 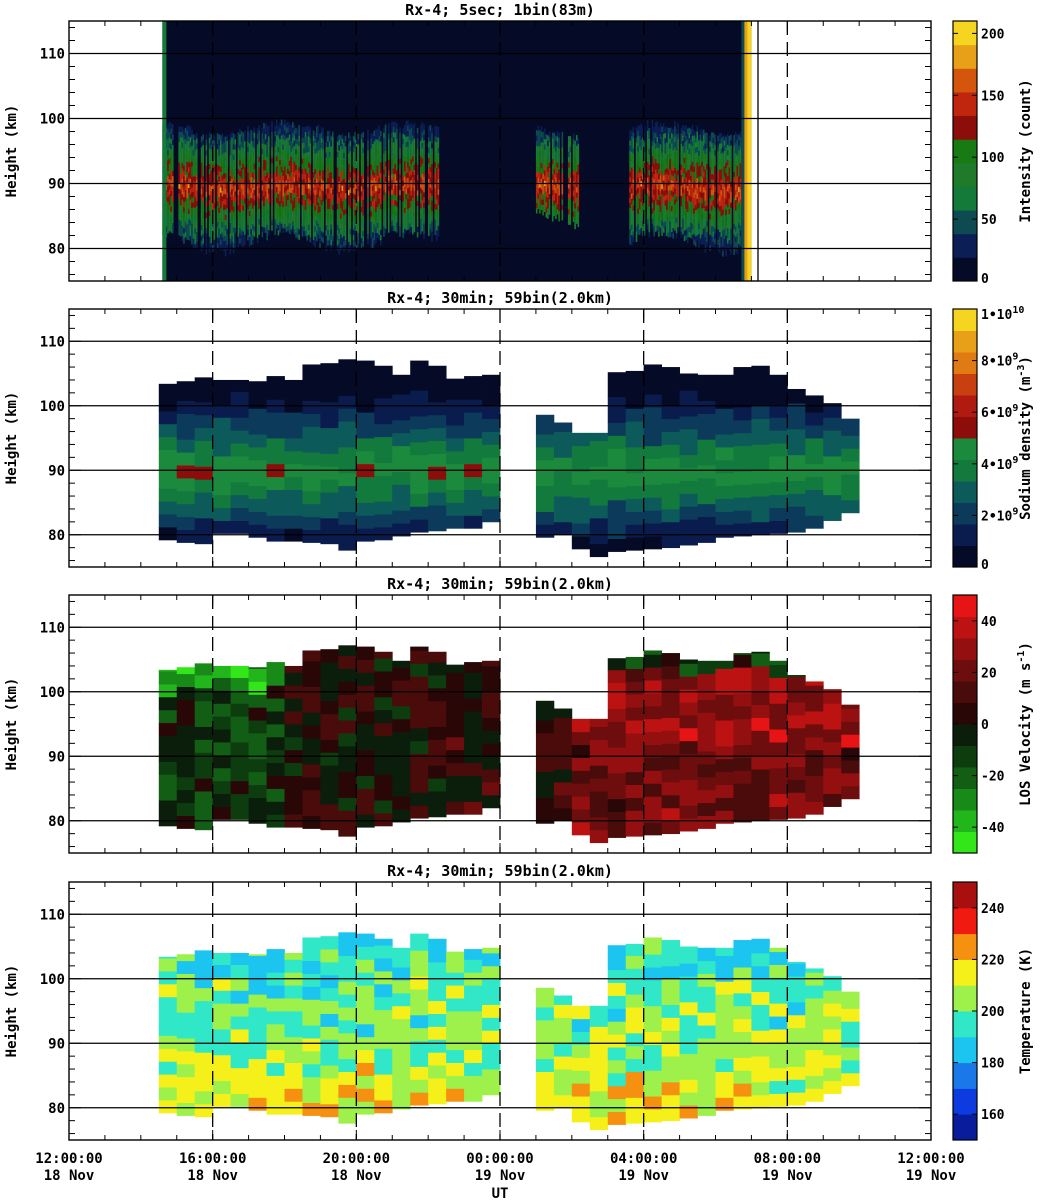 I want to click on density-cell, so click(x=186, y=536).